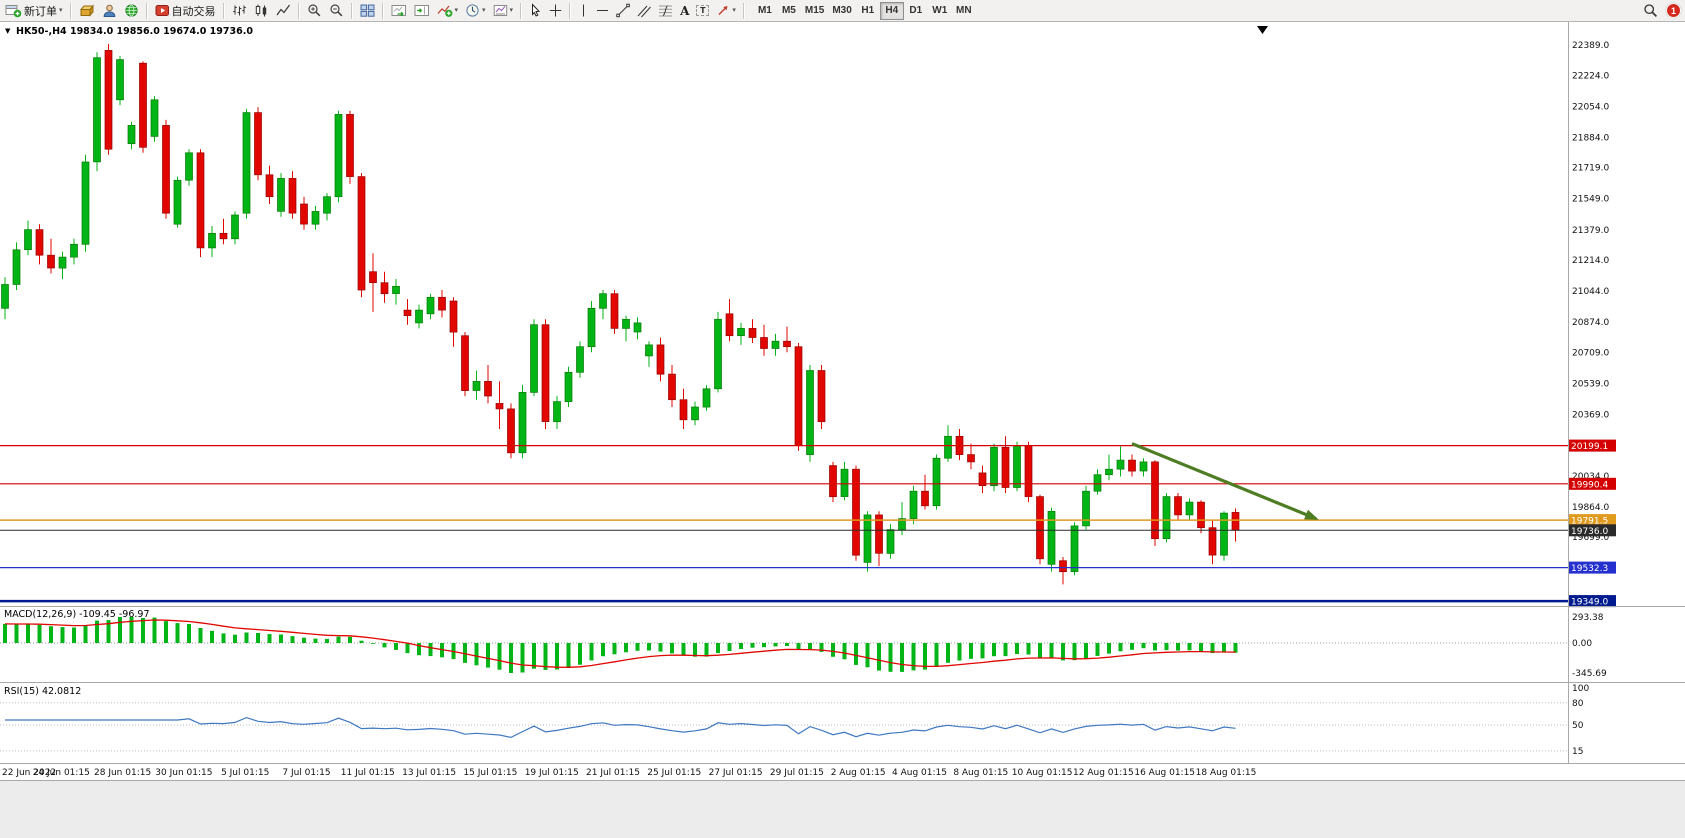 This screenshot has height=838, width=1685. I want to click on auto-trading-label: 自动交易, so click(193, 11).